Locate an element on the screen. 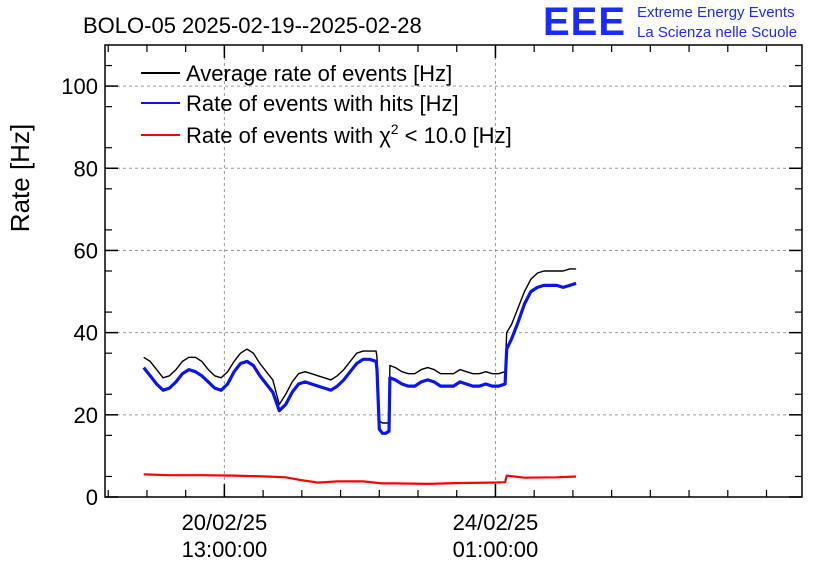 This screenshot has height=572, width=836. y-tick-label: 100 is located at coordinates (79, 86).